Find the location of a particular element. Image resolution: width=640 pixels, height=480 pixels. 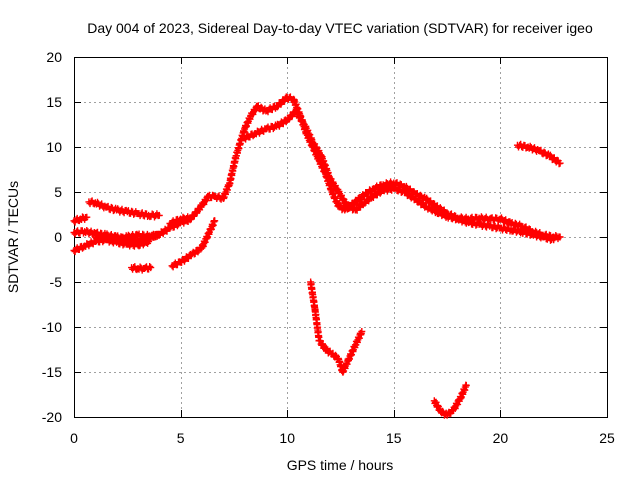

series-arc-j is located at coordinates (538, 154).